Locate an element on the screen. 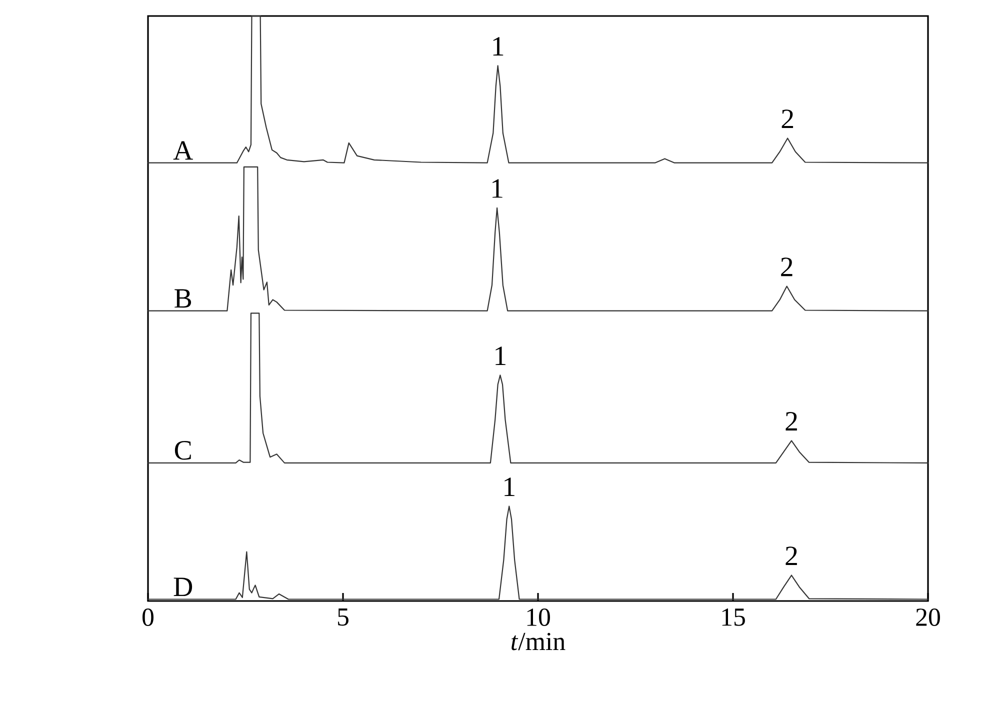 This screenshot has width=985, height=712. series-label: D is located at coordinates (183, 587).